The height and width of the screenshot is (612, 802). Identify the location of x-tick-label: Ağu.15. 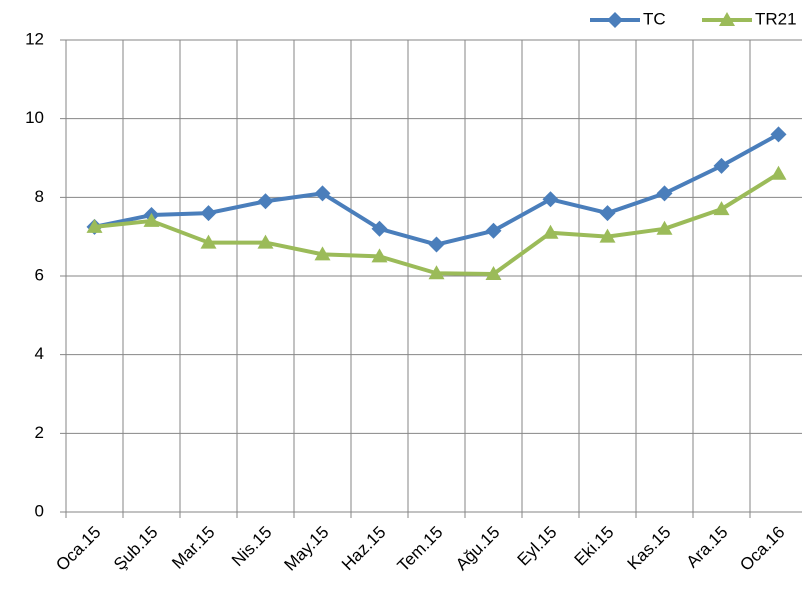
(478, 549).